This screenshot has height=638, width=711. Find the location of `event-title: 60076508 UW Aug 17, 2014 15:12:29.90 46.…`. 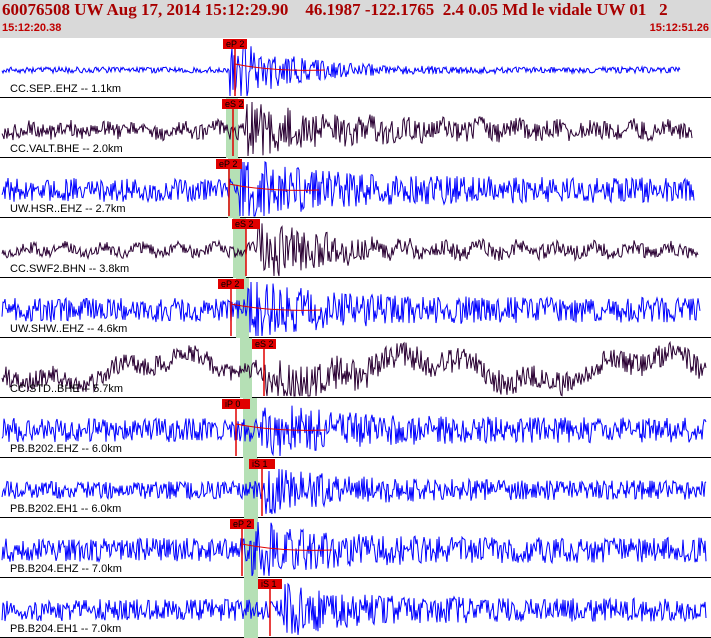

event-title: 60076508 UW Aug 17, 2014 15:12:29.90 46.… is located at coordinates (335, 9).